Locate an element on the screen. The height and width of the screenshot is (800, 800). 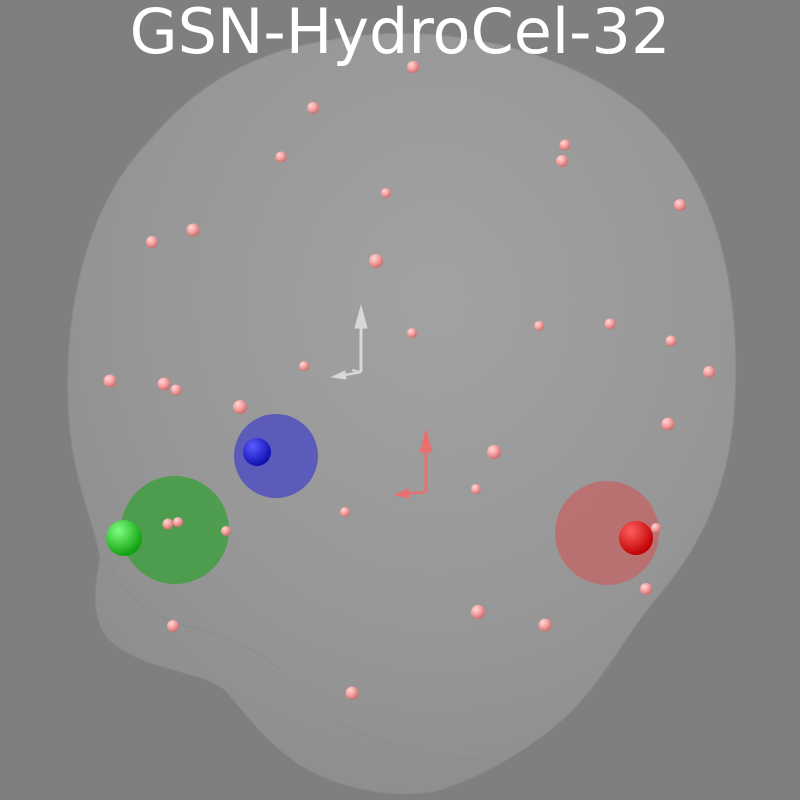
lpa-halo is located at coordinates (175, 530).